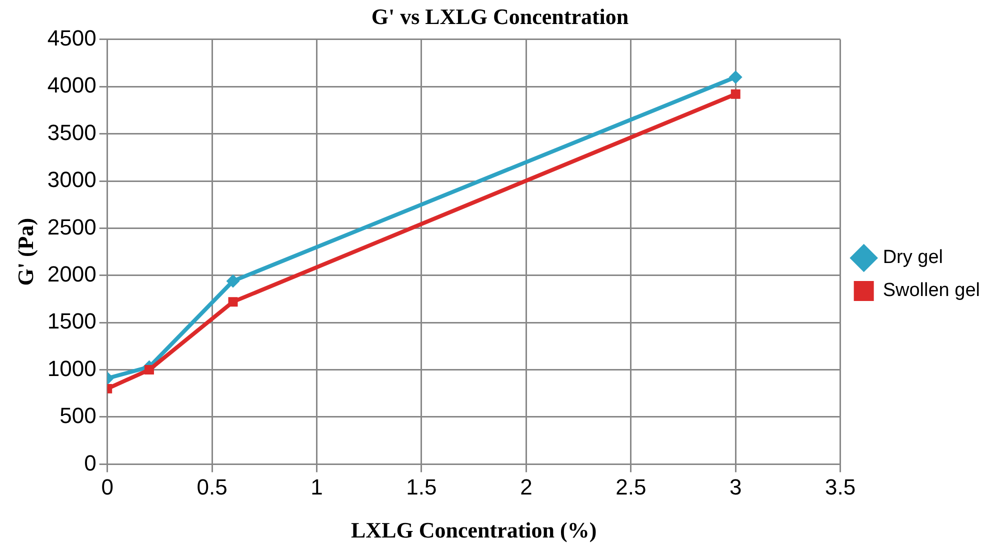 The height and width of the screenshot is (554, 1000). I want to click on y-tick-label: 1500, so click(71, 321).